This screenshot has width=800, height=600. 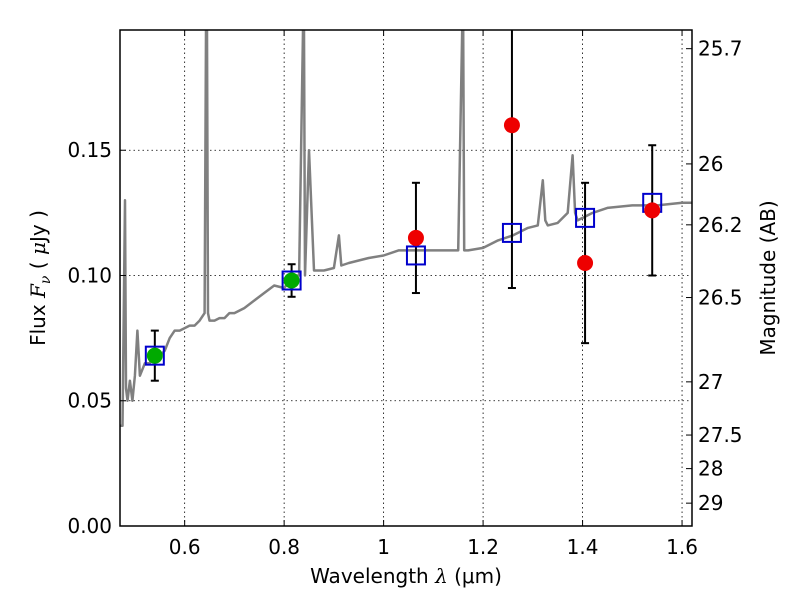 I want to click on x-tick-label: 1.4, so click(x=583, y=547).